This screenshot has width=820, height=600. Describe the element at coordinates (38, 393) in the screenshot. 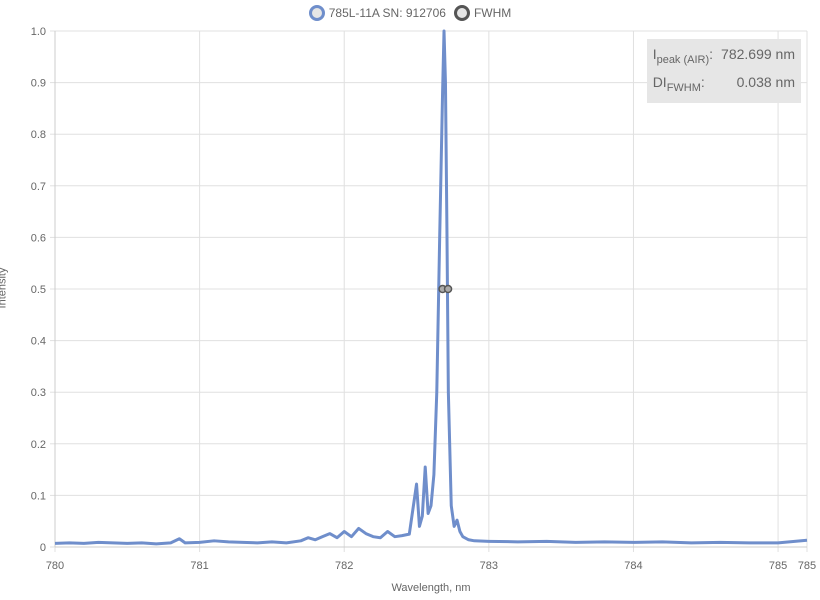

I see `y-tick-label: 0.3` at that location.